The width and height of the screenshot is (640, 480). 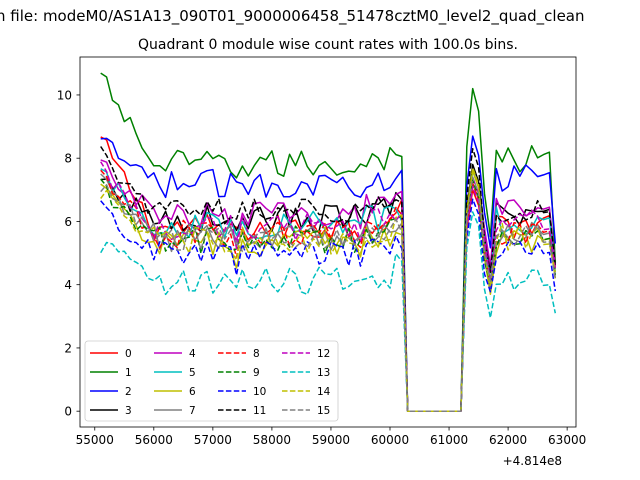 I want to click on legend-label-11: 11, so click(x=259, y=411).